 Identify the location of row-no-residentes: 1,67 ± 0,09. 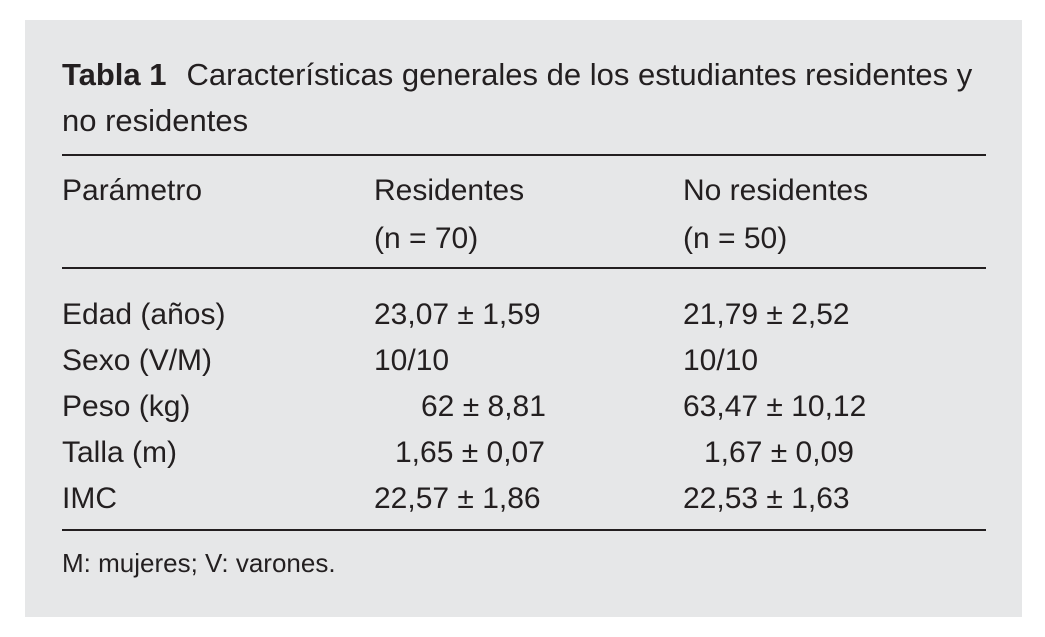
(779, 452).